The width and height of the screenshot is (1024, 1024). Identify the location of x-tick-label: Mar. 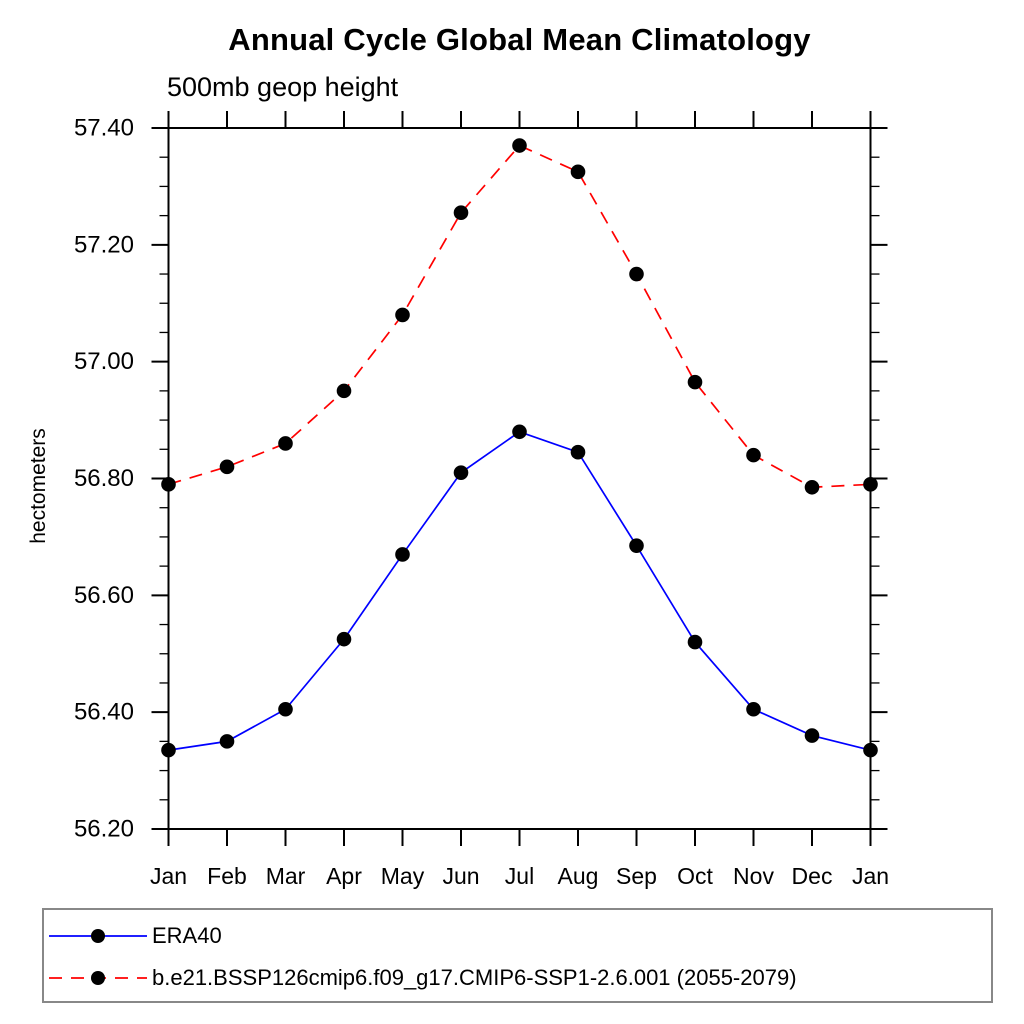
(286, 876).